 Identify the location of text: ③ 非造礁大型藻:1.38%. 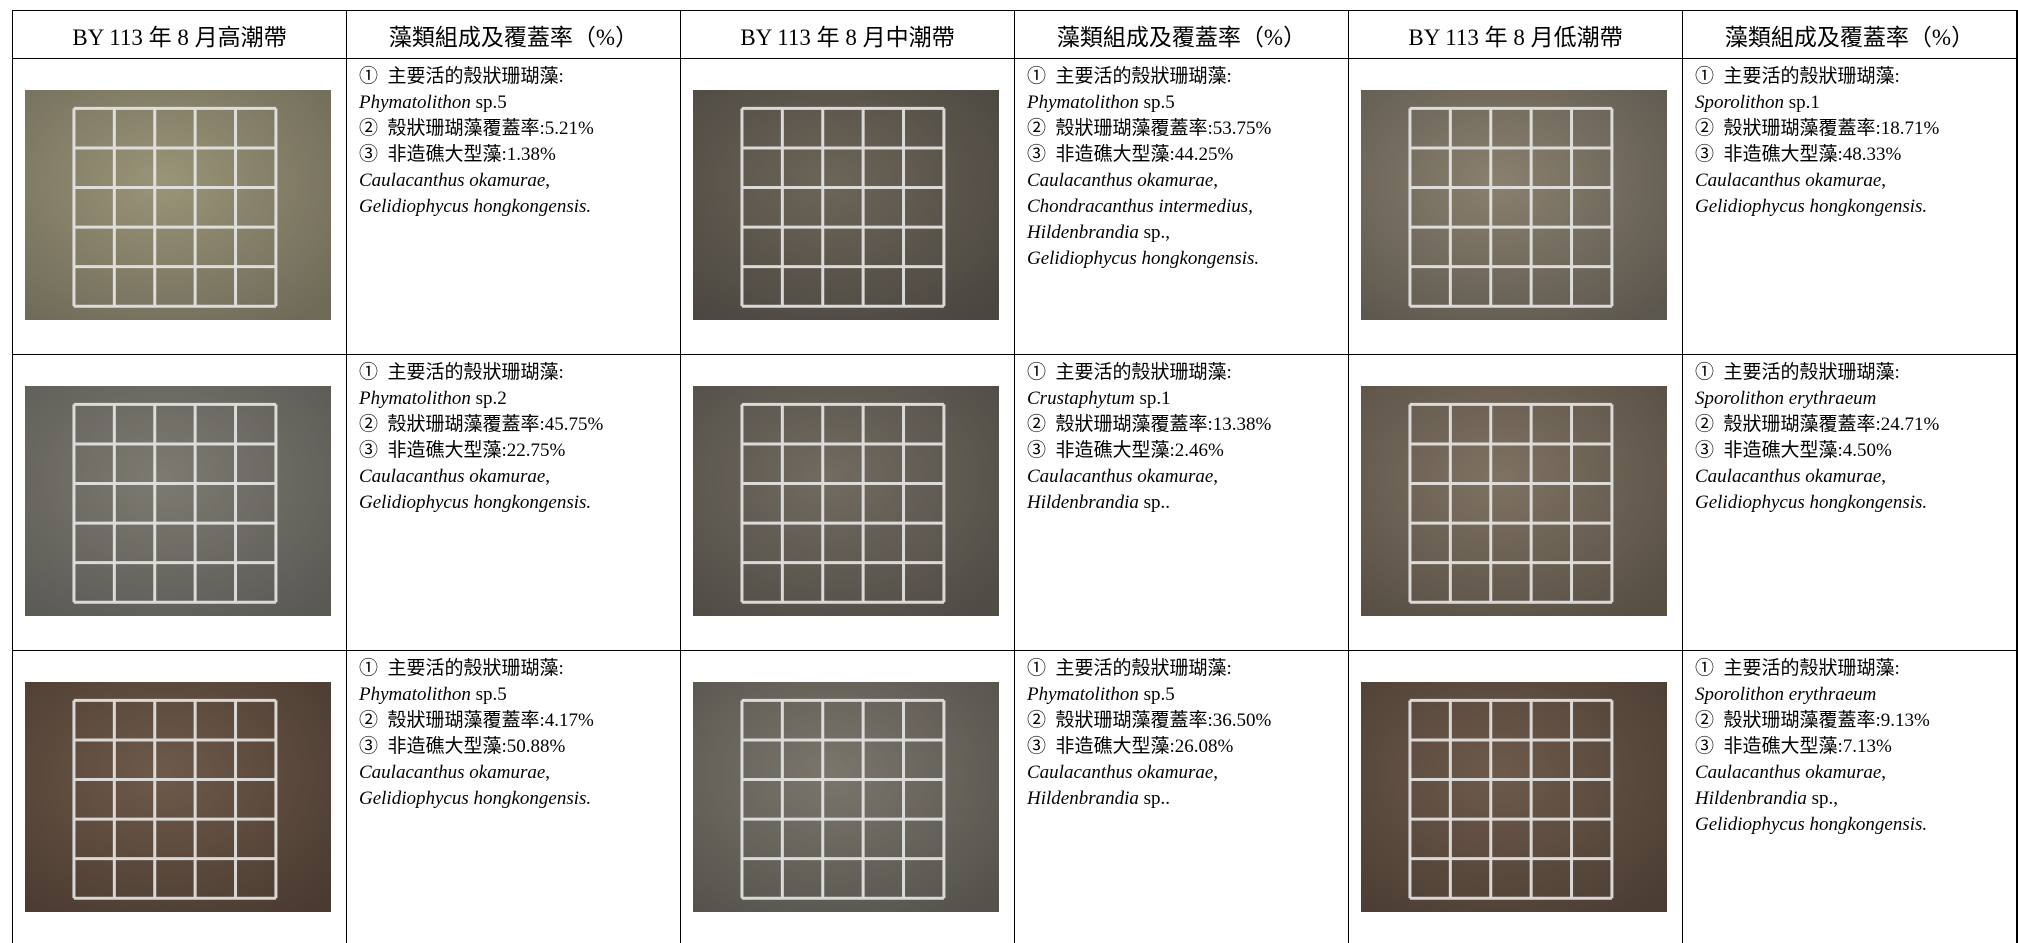
(457, 154).